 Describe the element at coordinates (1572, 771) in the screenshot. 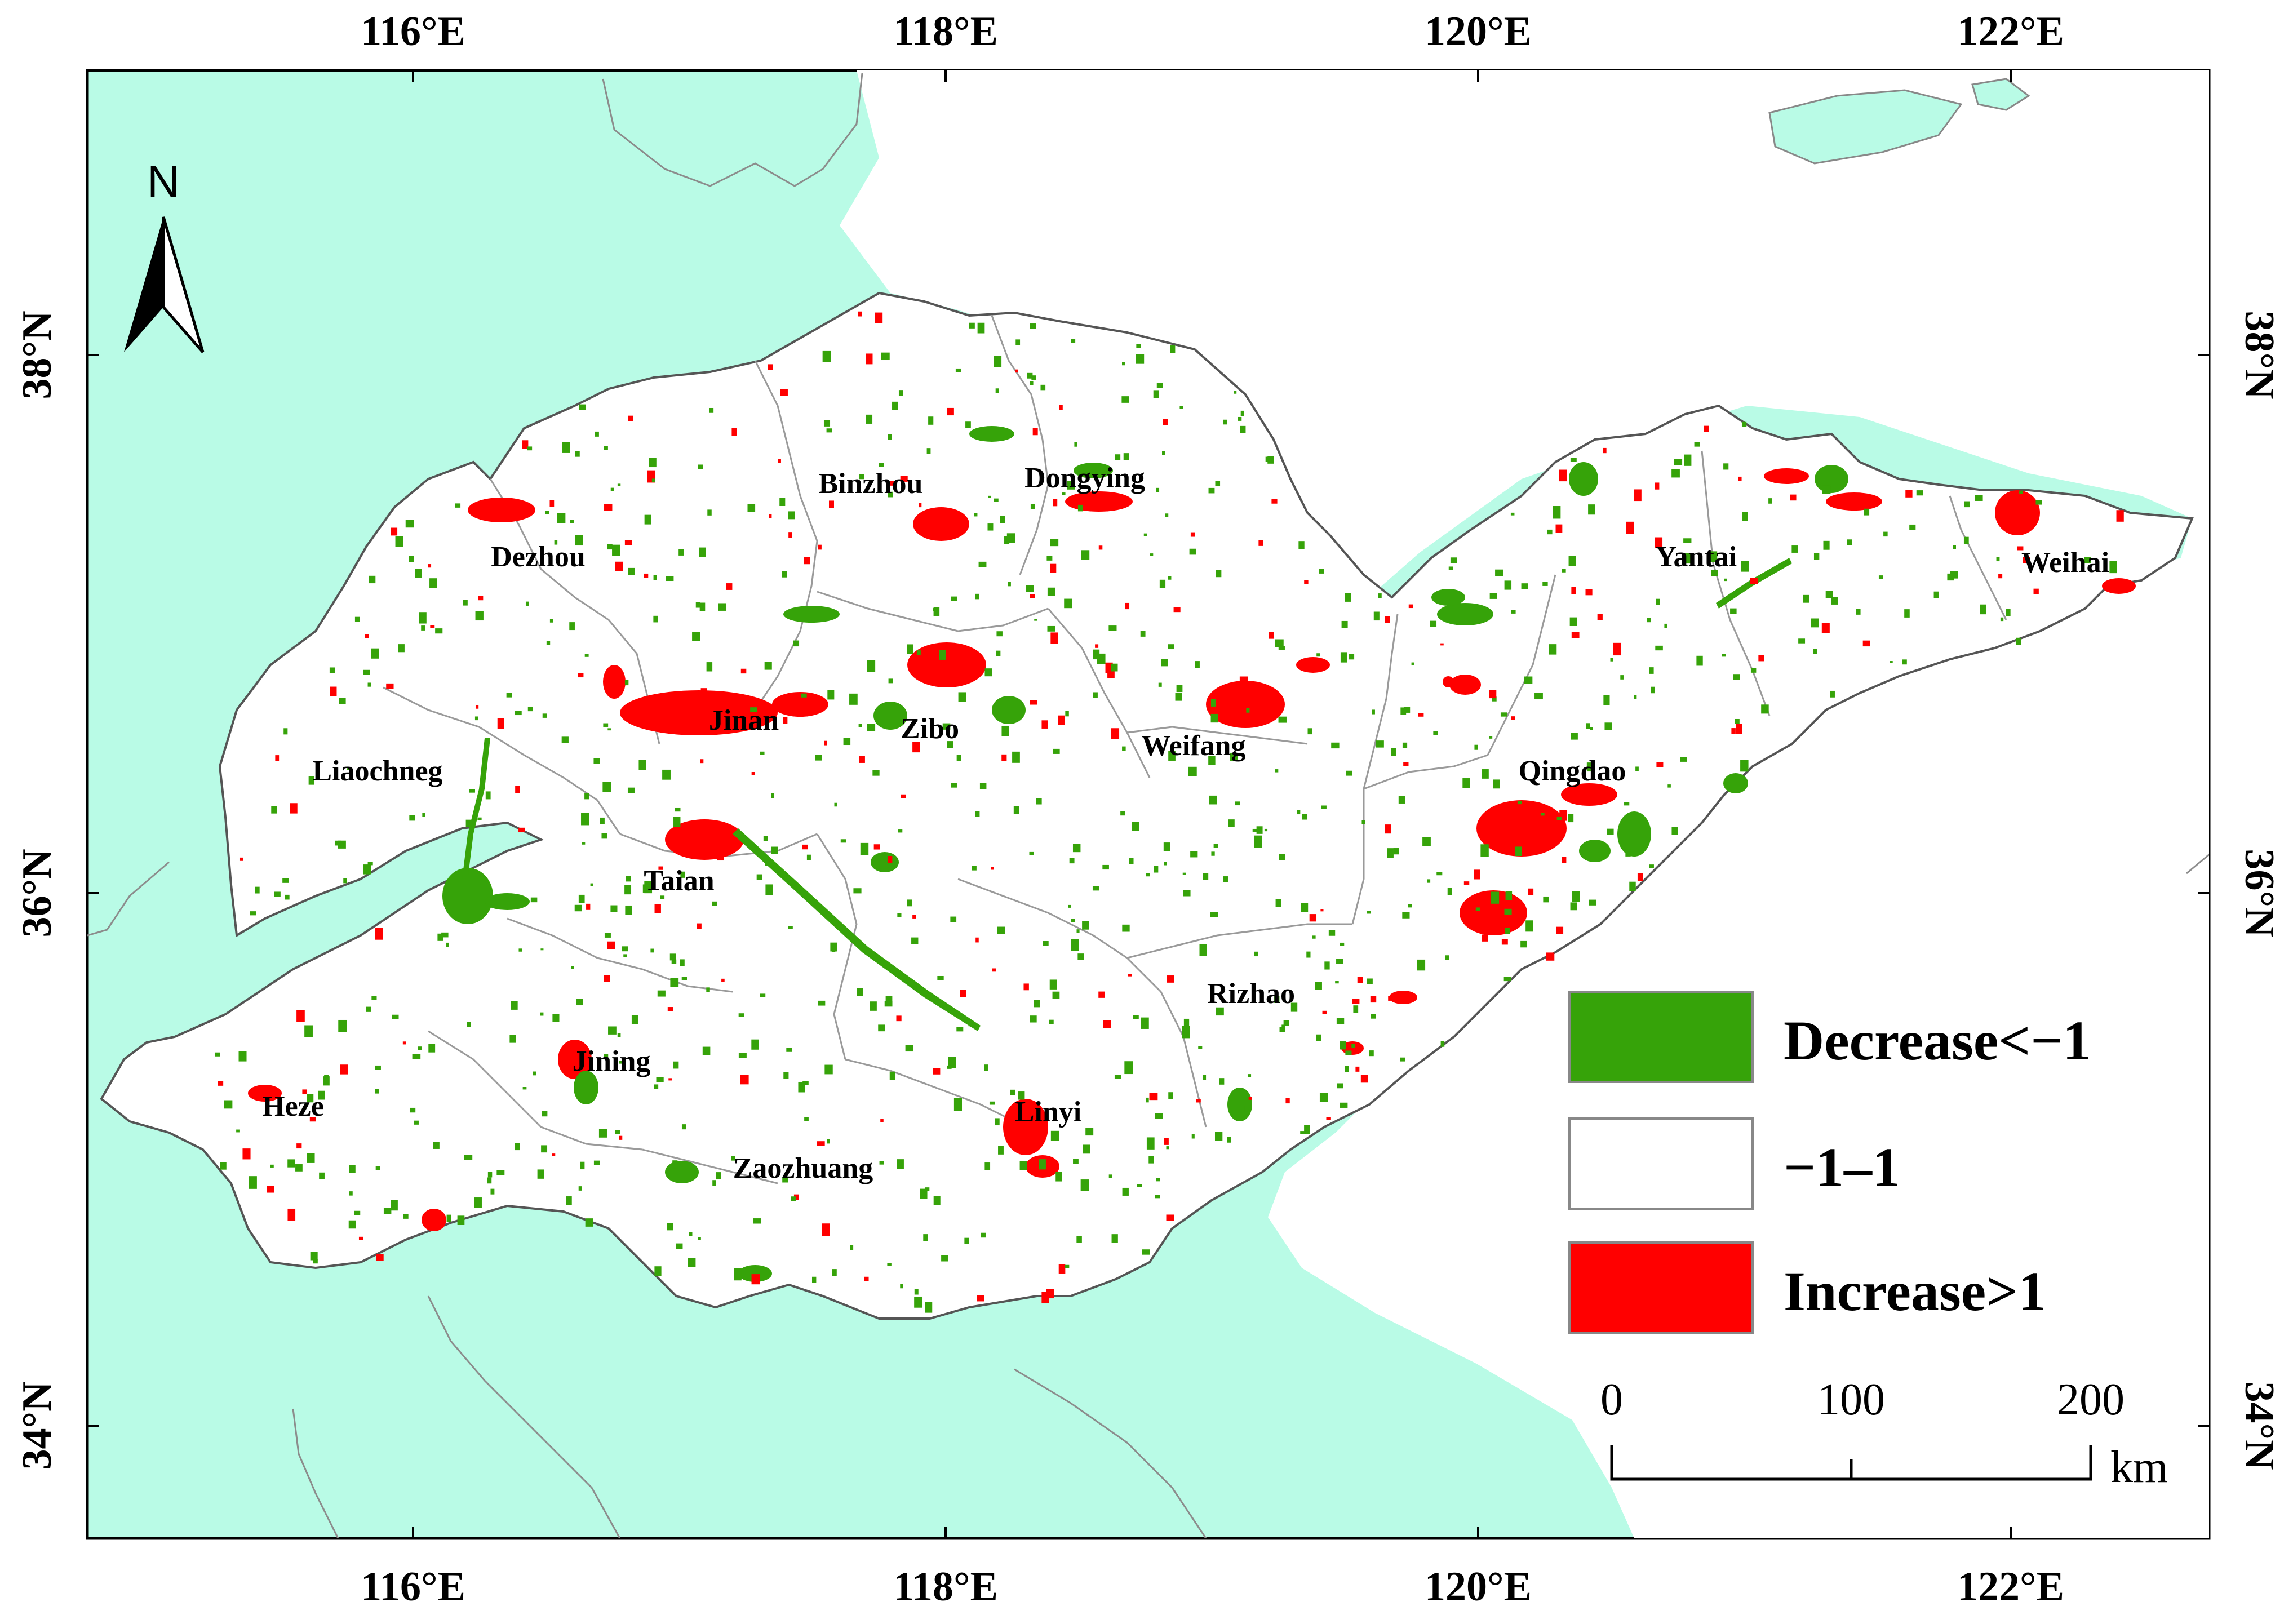

I see `city-label: Qingdao` at that location.